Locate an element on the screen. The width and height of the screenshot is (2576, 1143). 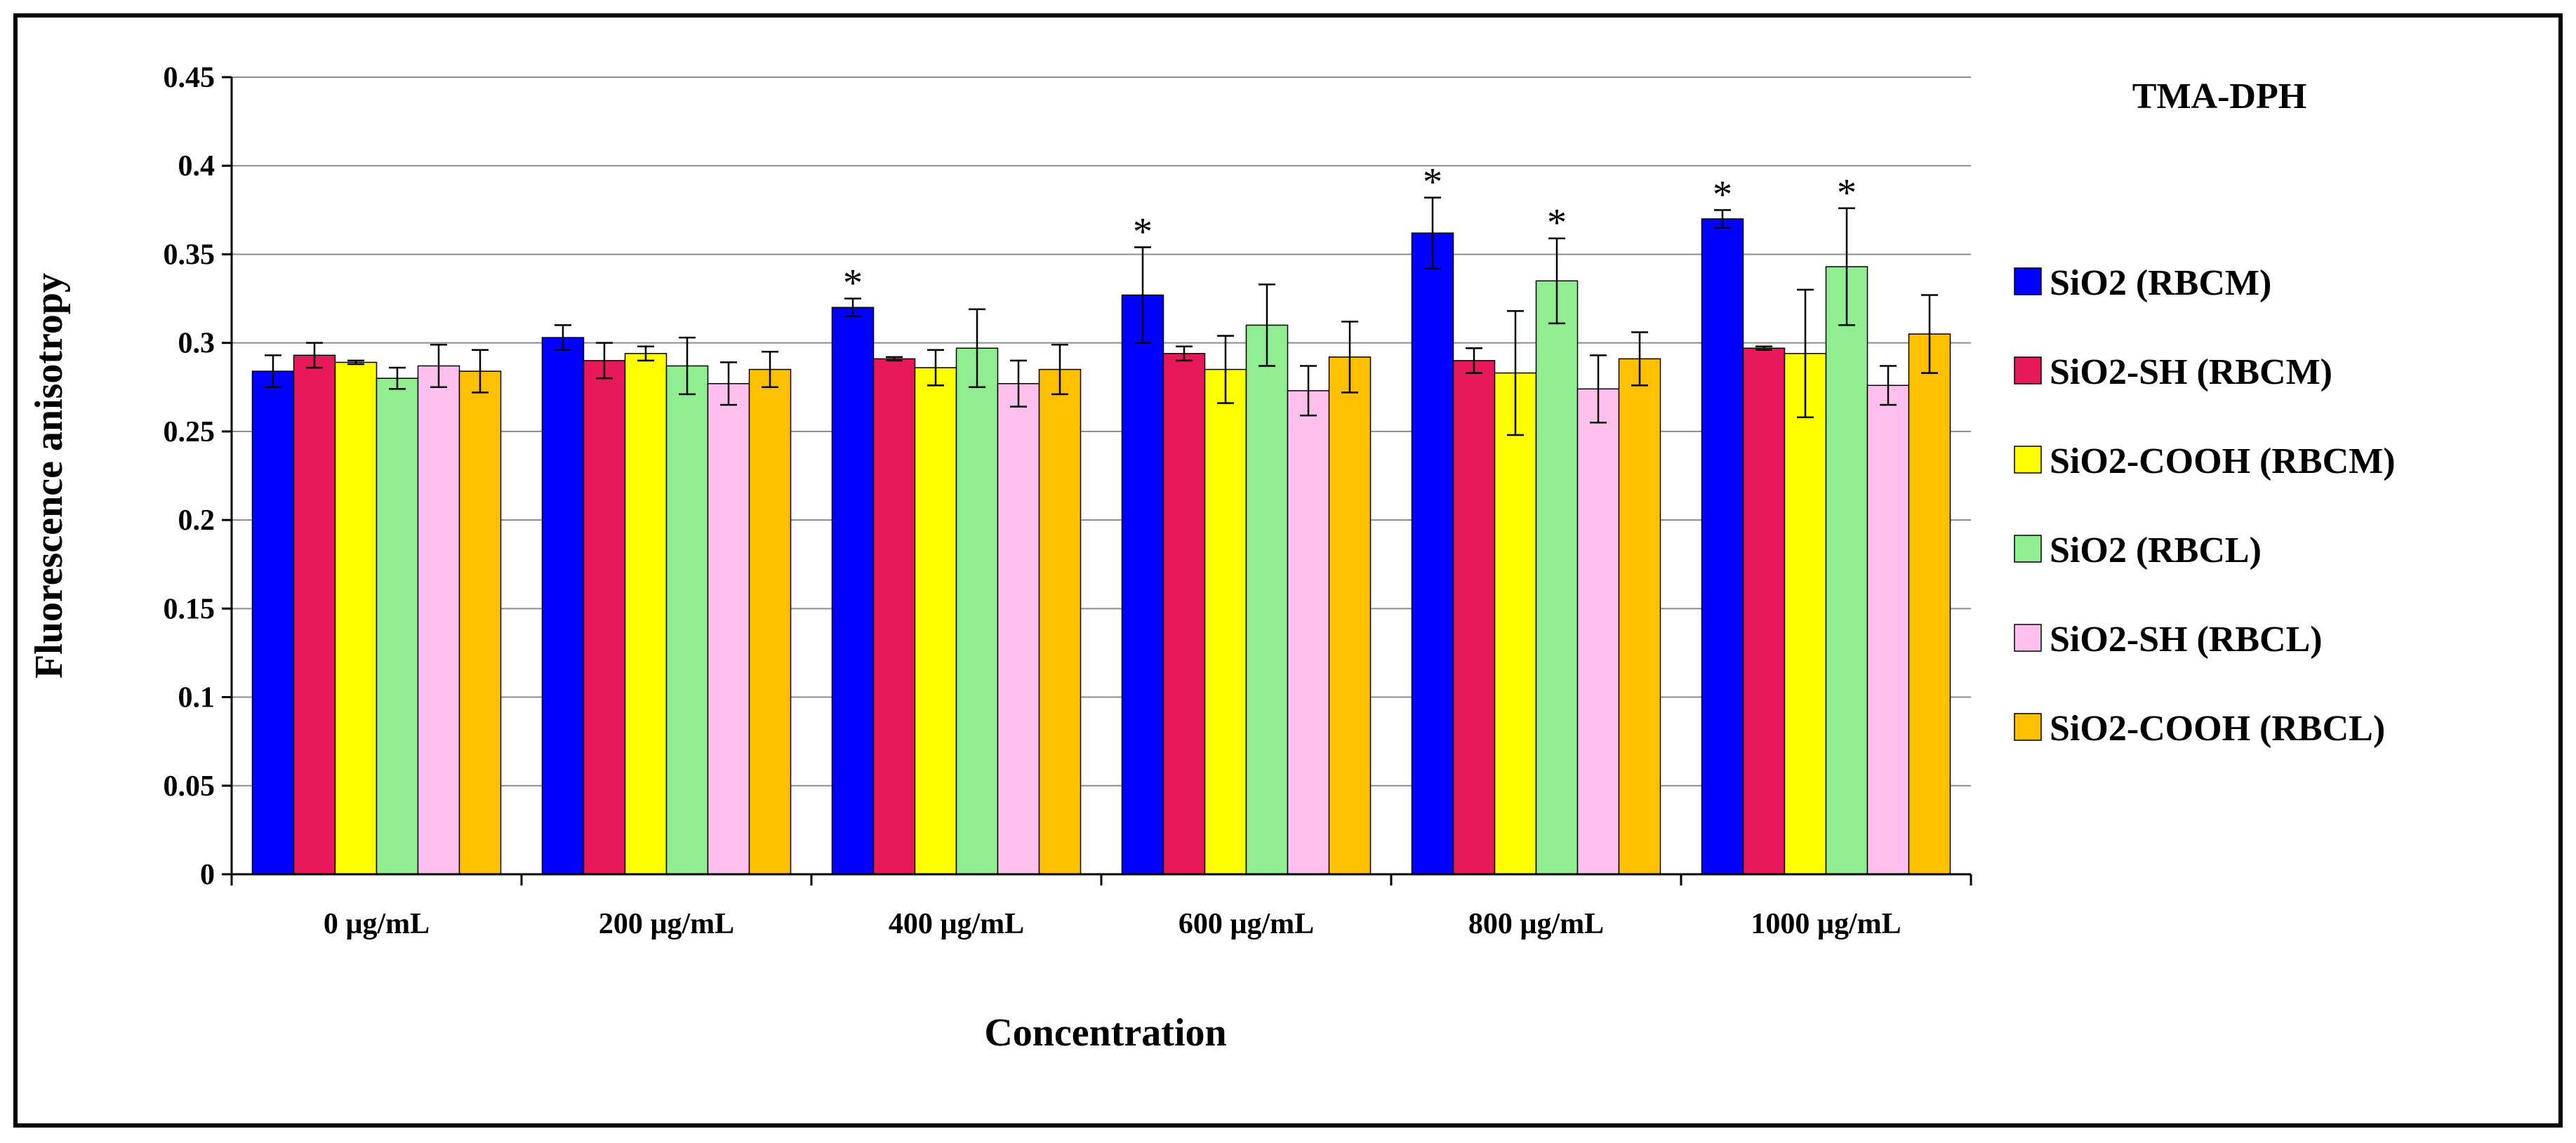
x-tick-label: 1000 µg/mL is located at coordinates (1826, 924).